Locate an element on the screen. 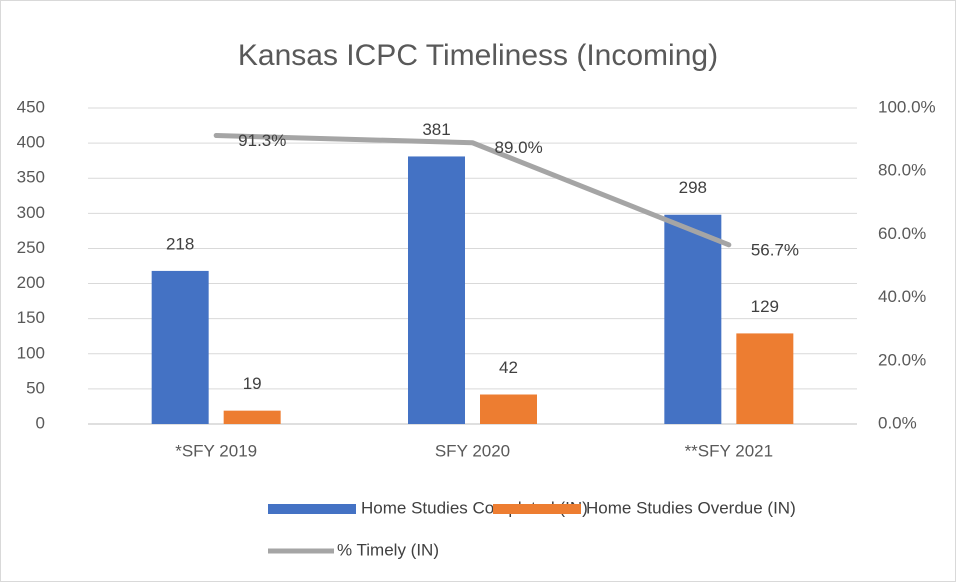 This screenshot has height=583, width=957. y-tick-label: 250 is located at coordinates (31, 247).